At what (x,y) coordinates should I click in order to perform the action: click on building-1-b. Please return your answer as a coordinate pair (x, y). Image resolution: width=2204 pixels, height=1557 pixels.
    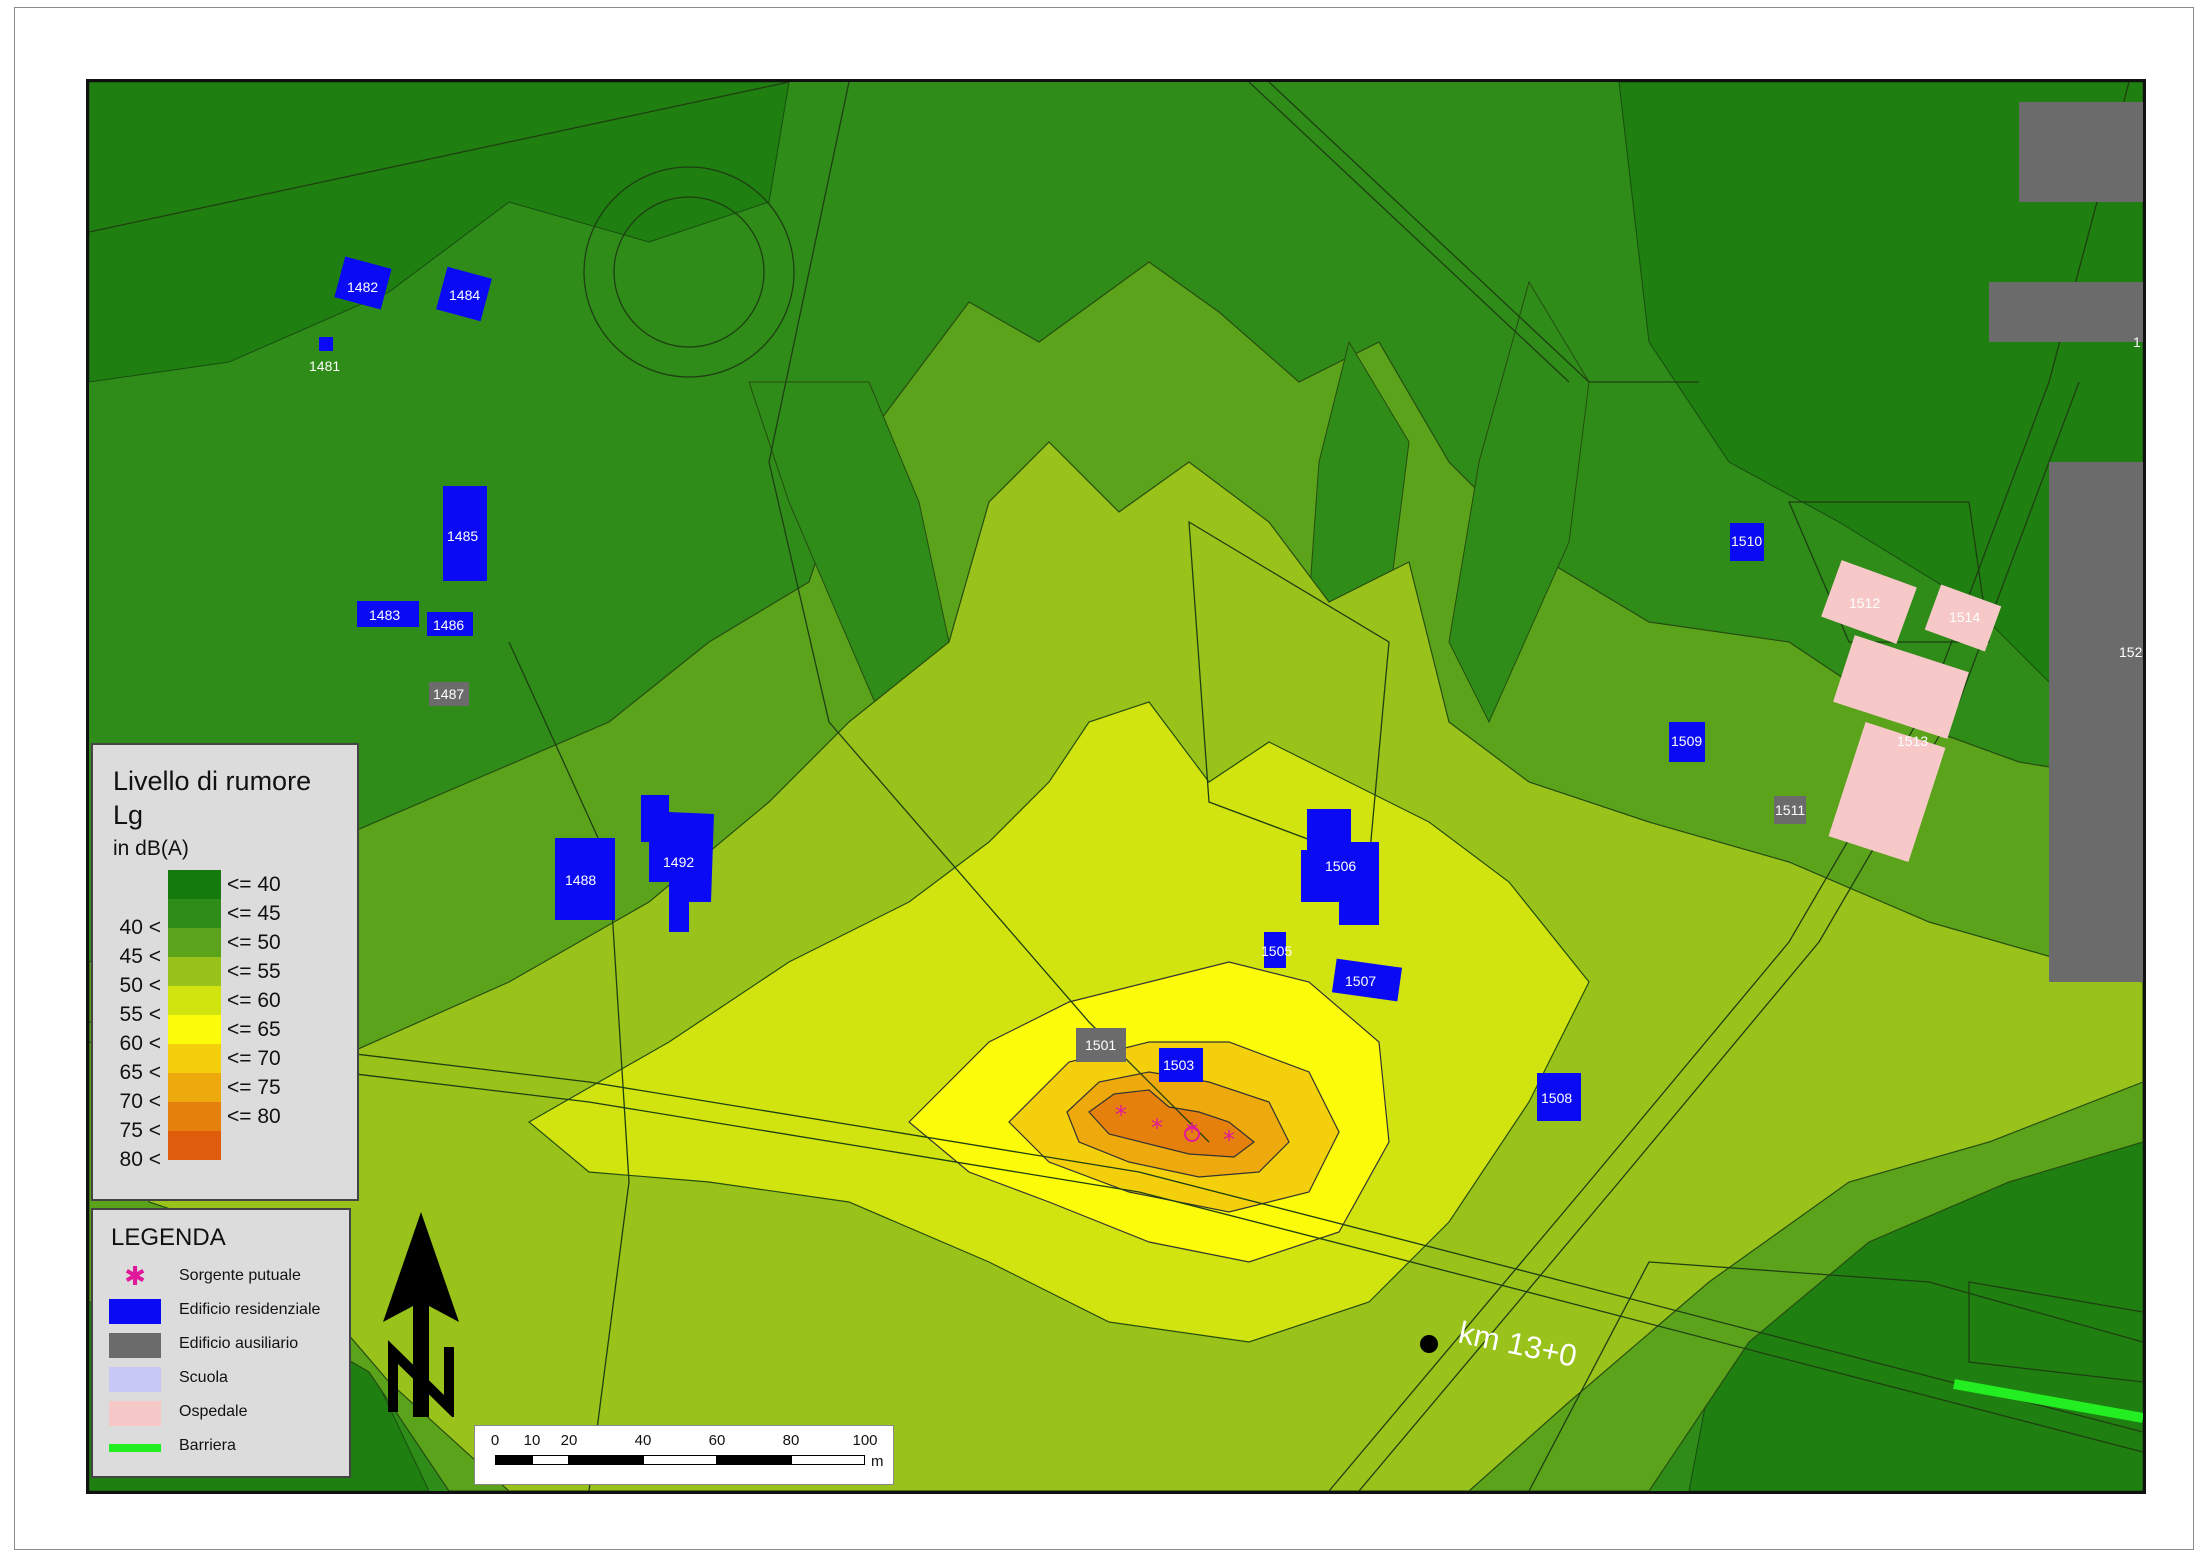
    Looking at the image, I should click on (2066, 312).